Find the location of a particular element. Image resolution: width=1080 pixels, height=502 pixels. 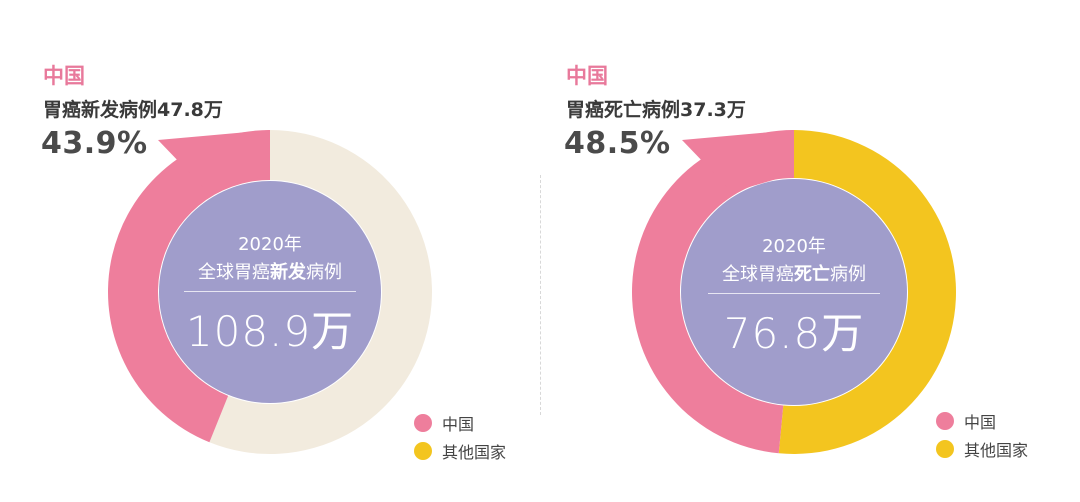

center-title: 全球胃癌死亡病例 is located at coordinates (794, 273).